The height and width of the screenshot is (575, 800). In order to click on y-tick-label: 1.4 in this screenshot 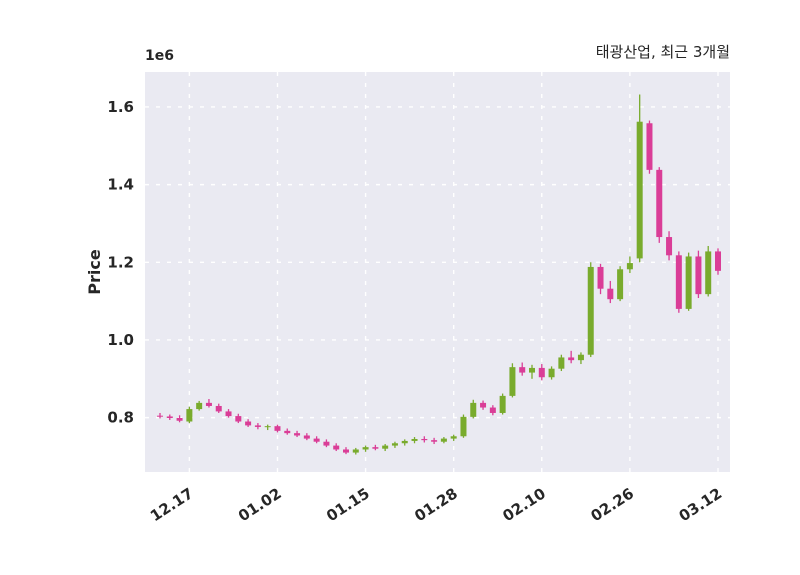, I will do `click(120, 185)`.